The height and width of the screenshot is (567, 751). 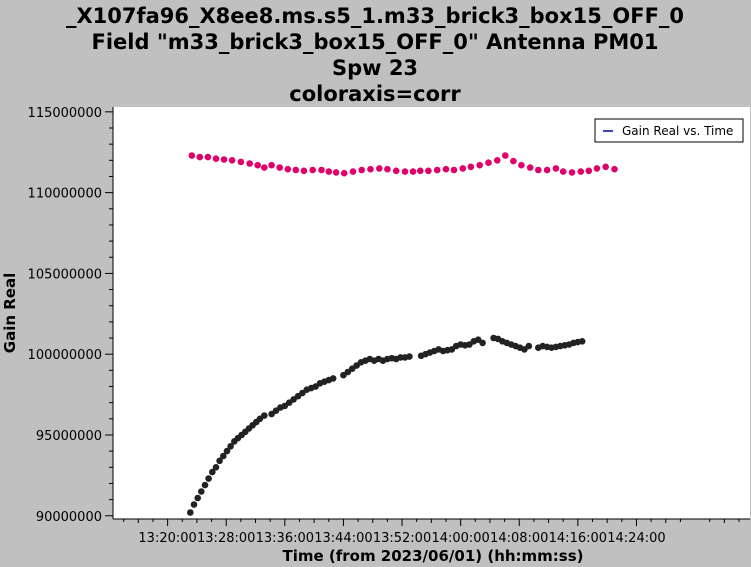 I want to click on y-tick-label: 95000000, so click(x=69, y=436).